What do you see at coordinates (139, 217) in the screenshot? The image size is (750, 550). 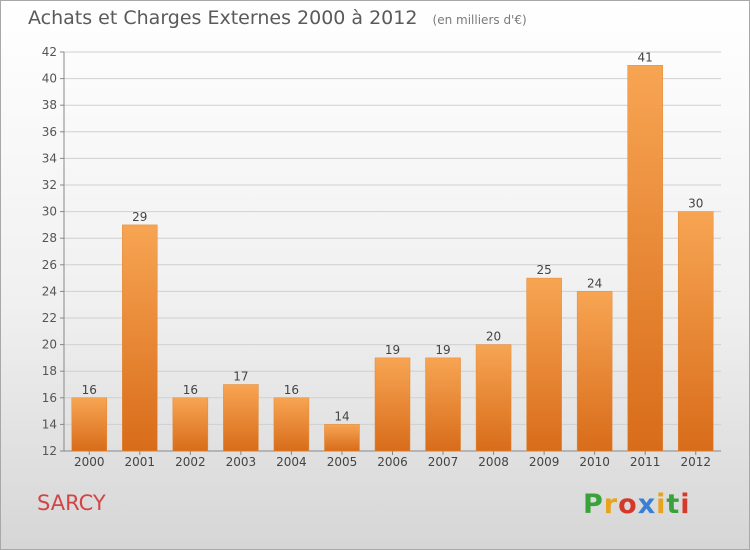 I see `bar-value-label: 29` at bounding box center [139, 217].